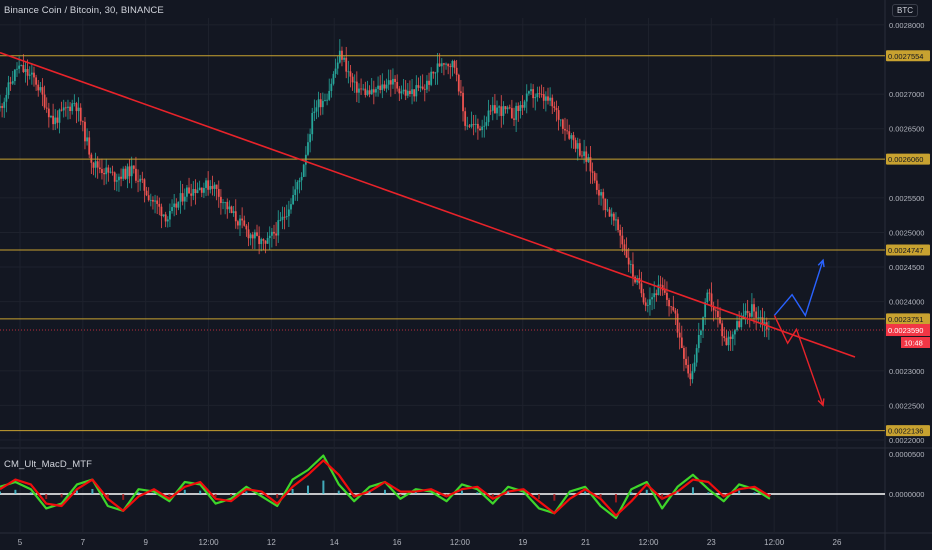  Describe the element at coordinates (906, 405) in the screenshot. I see `y-tick-label: 0.0022500` at that location.